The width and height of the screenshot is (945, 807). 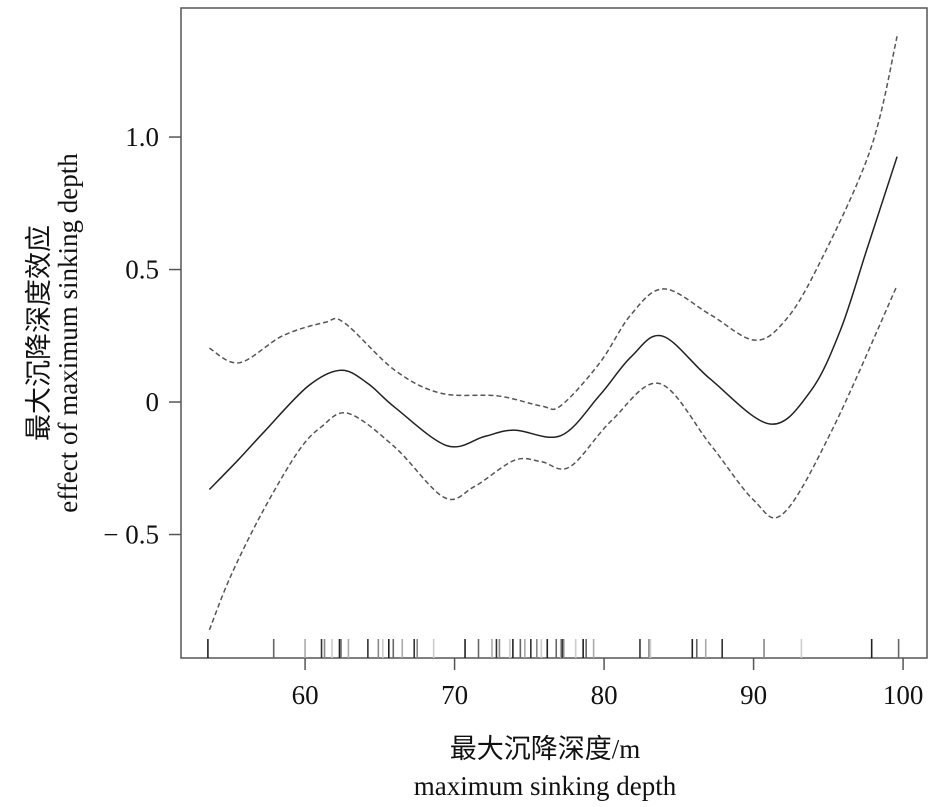 I want to click on y-tick-label: 0.5, so click(x=142, y=270).